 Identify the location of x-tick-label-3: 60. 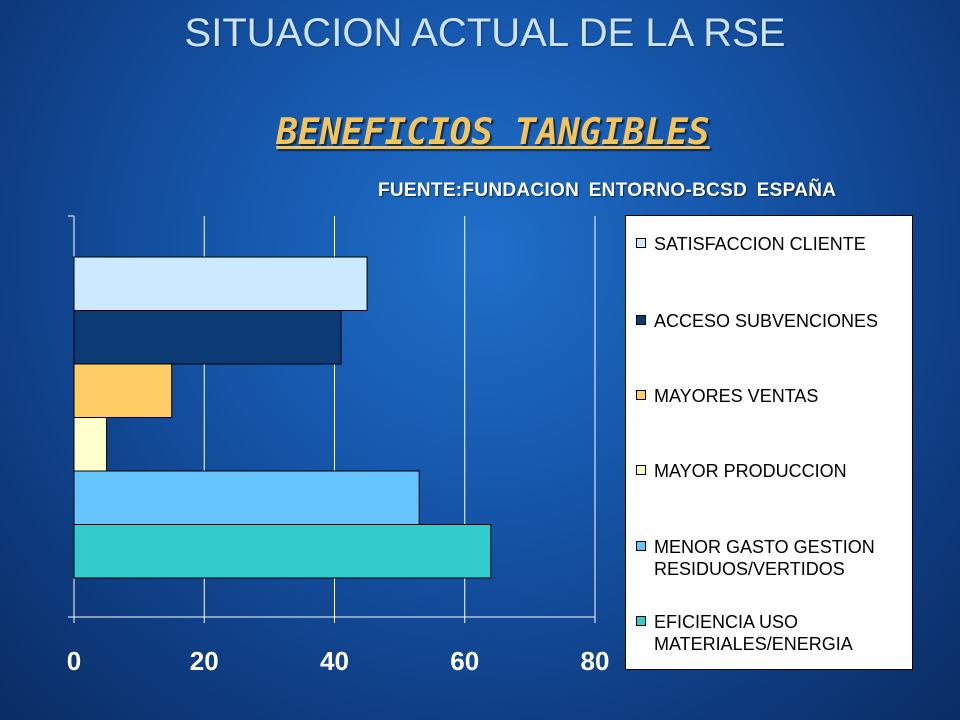
(464, 661).